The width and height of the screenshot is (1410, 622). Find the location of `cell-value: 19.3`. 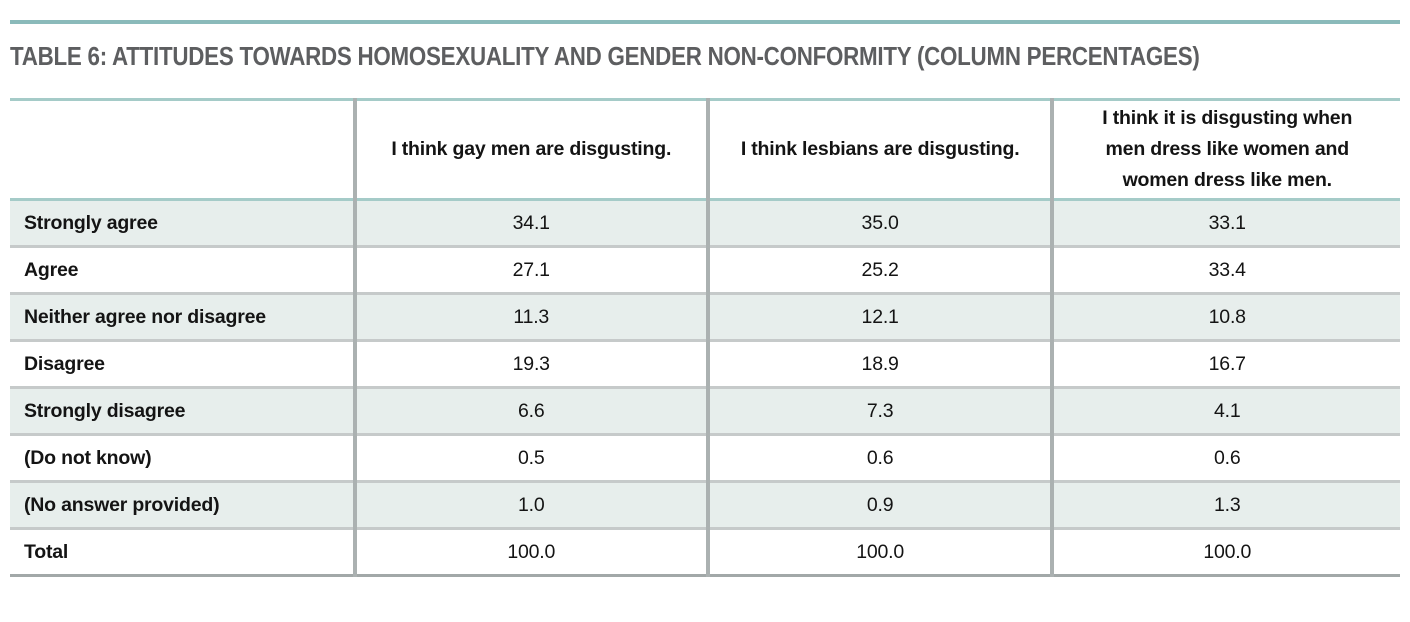

cell-value: 19.3 is located at coordinates (530, 365).